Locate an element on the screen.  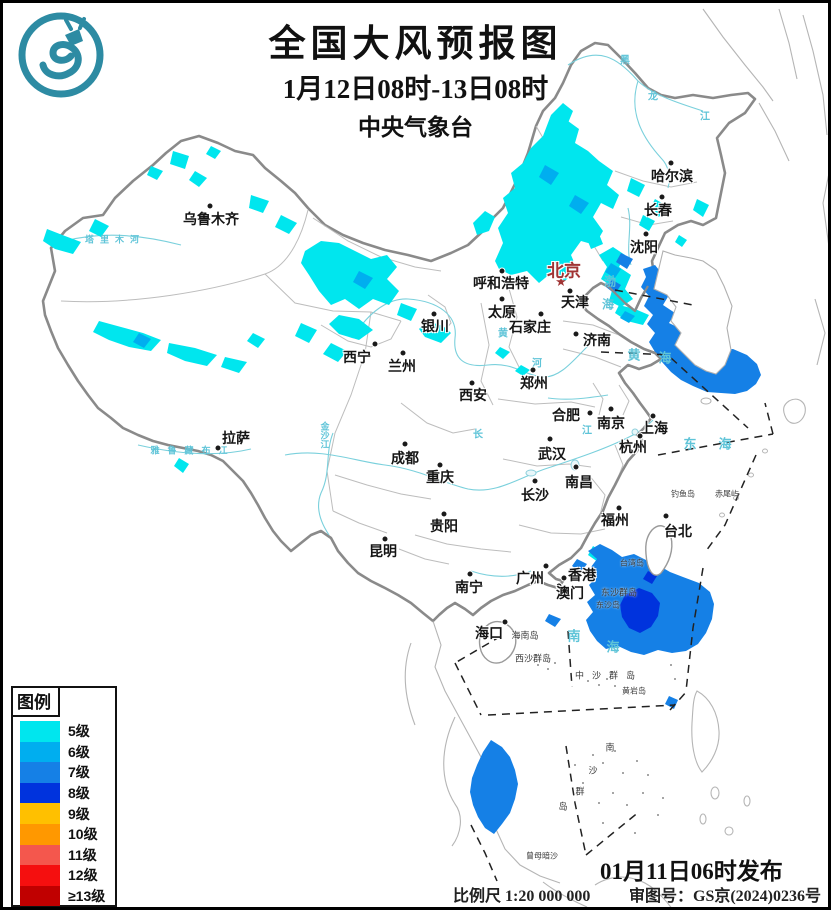
legend-item: 5级 is located at coordinates (67, 731).